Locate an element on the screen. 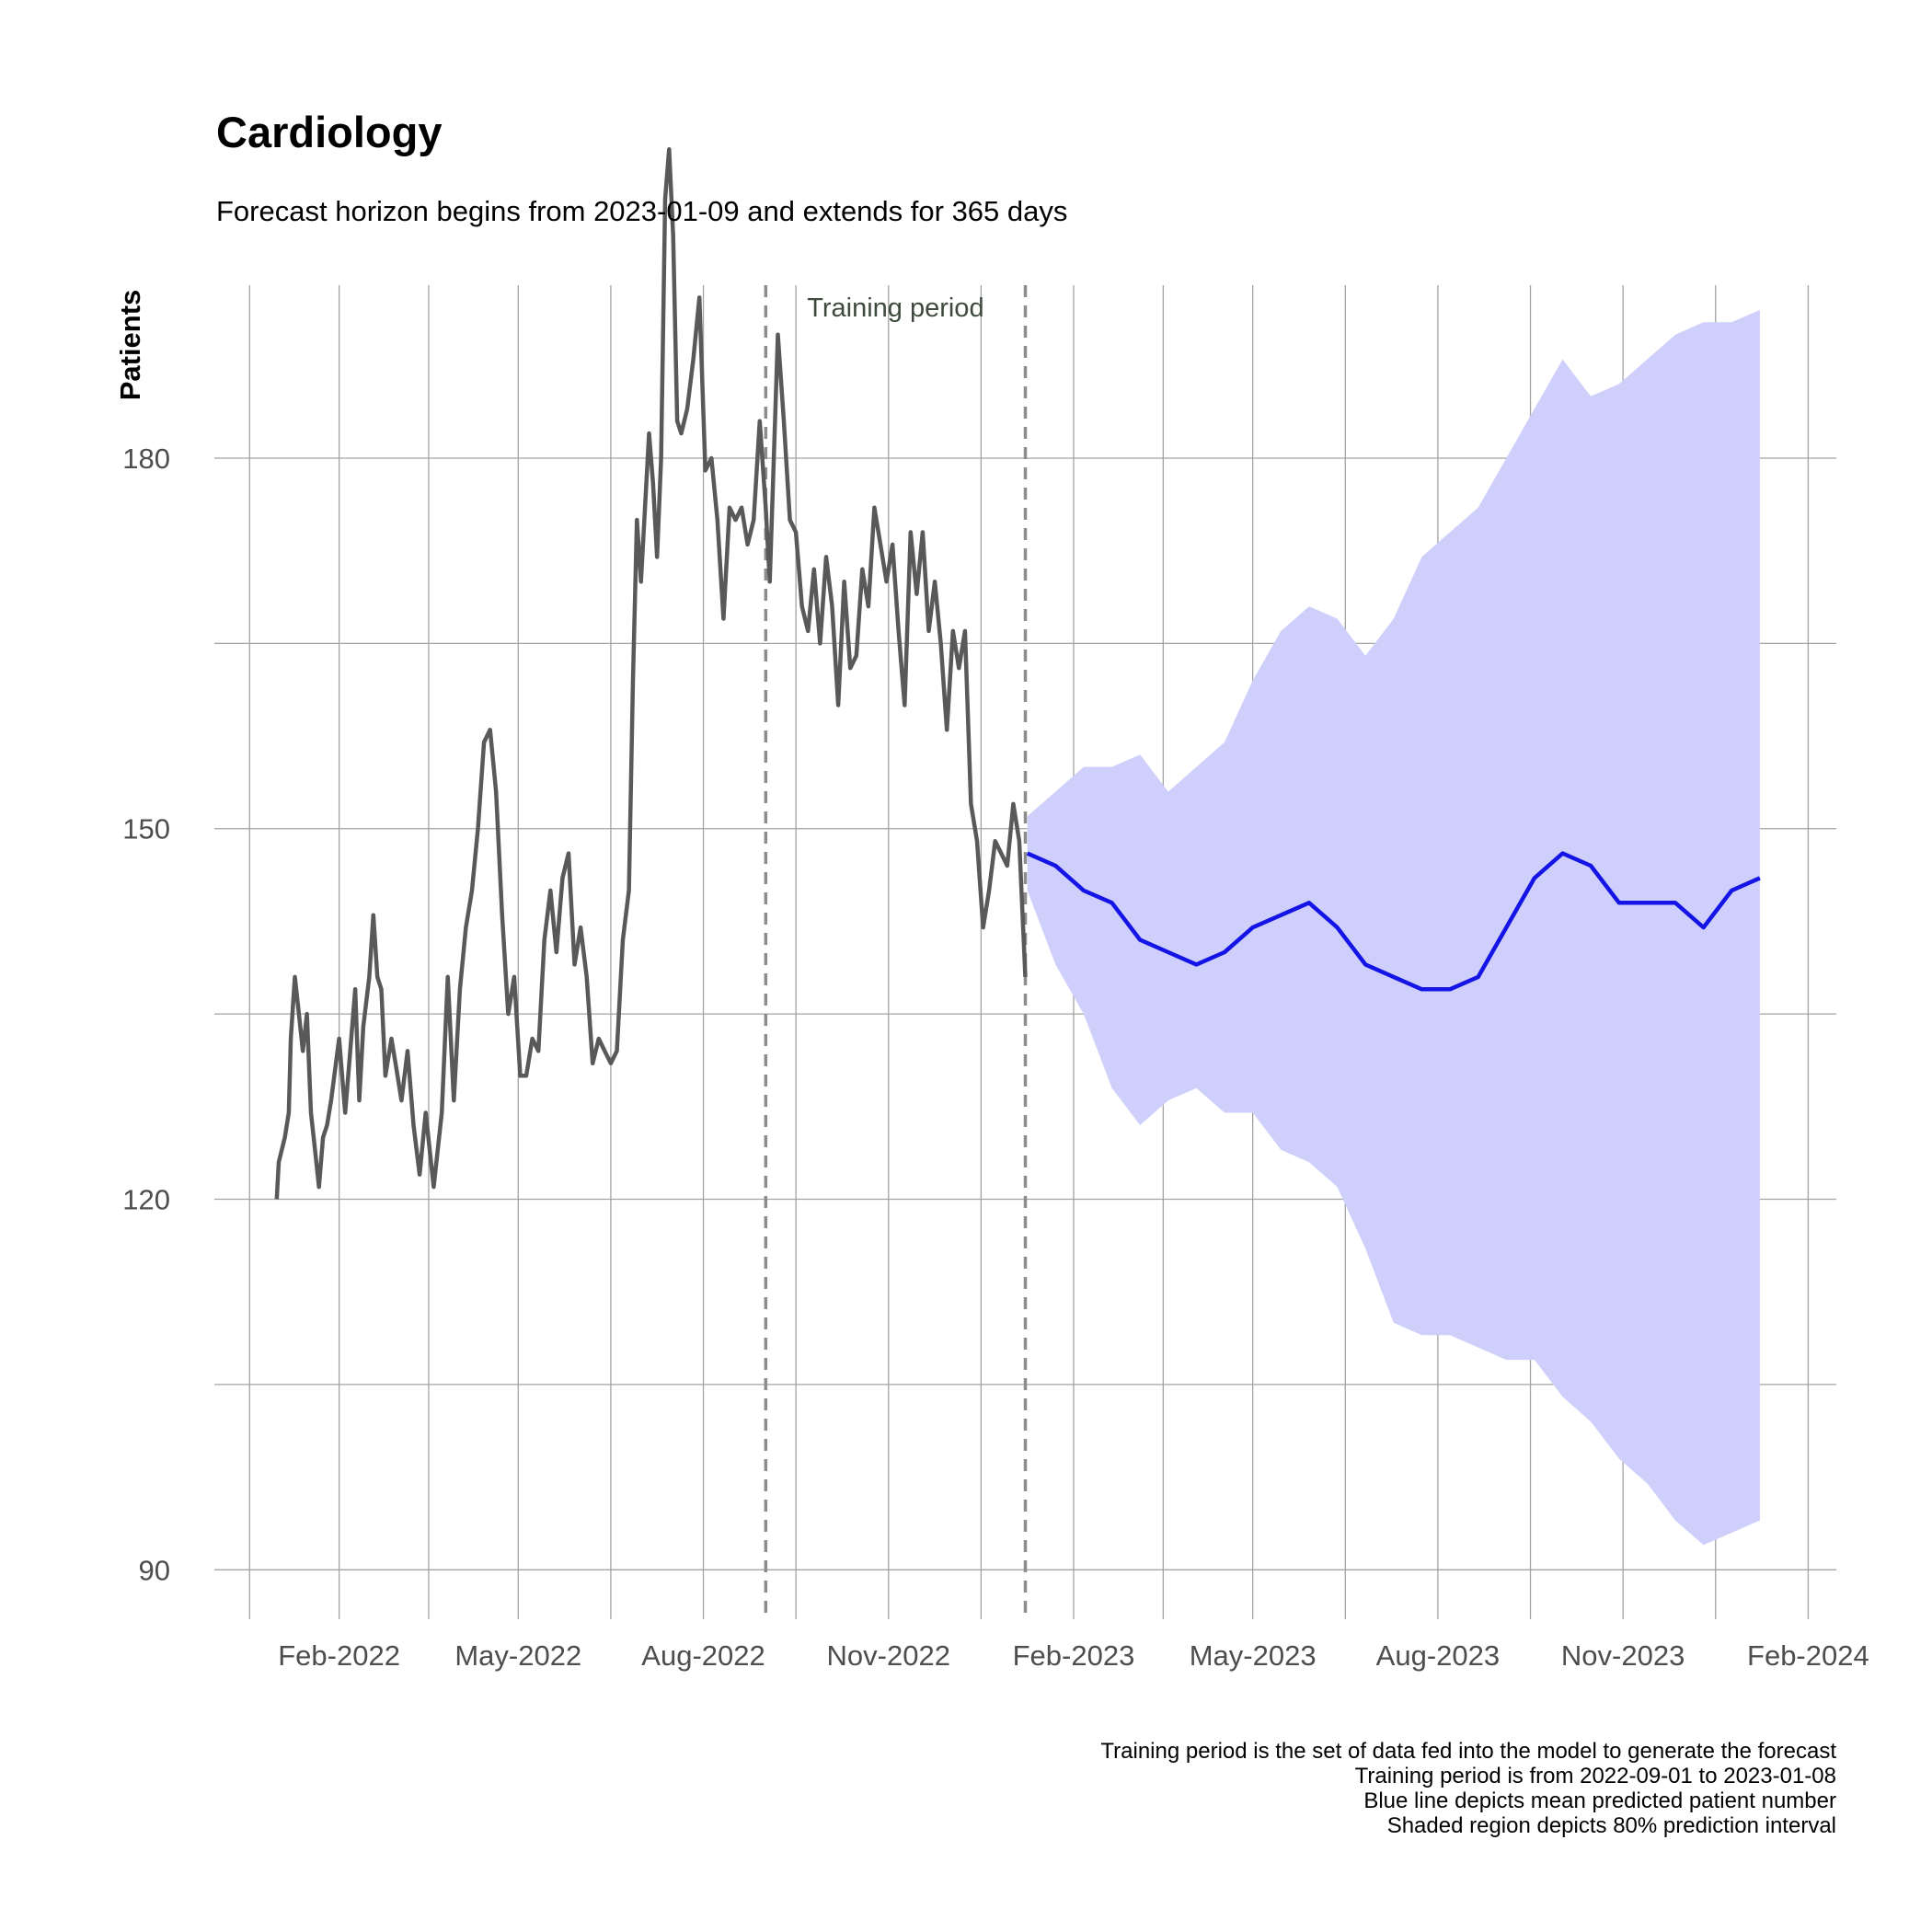 The image size is (1932, 1932). x-tick-label: Nov-2022 is located at coordinates (888, 1655).